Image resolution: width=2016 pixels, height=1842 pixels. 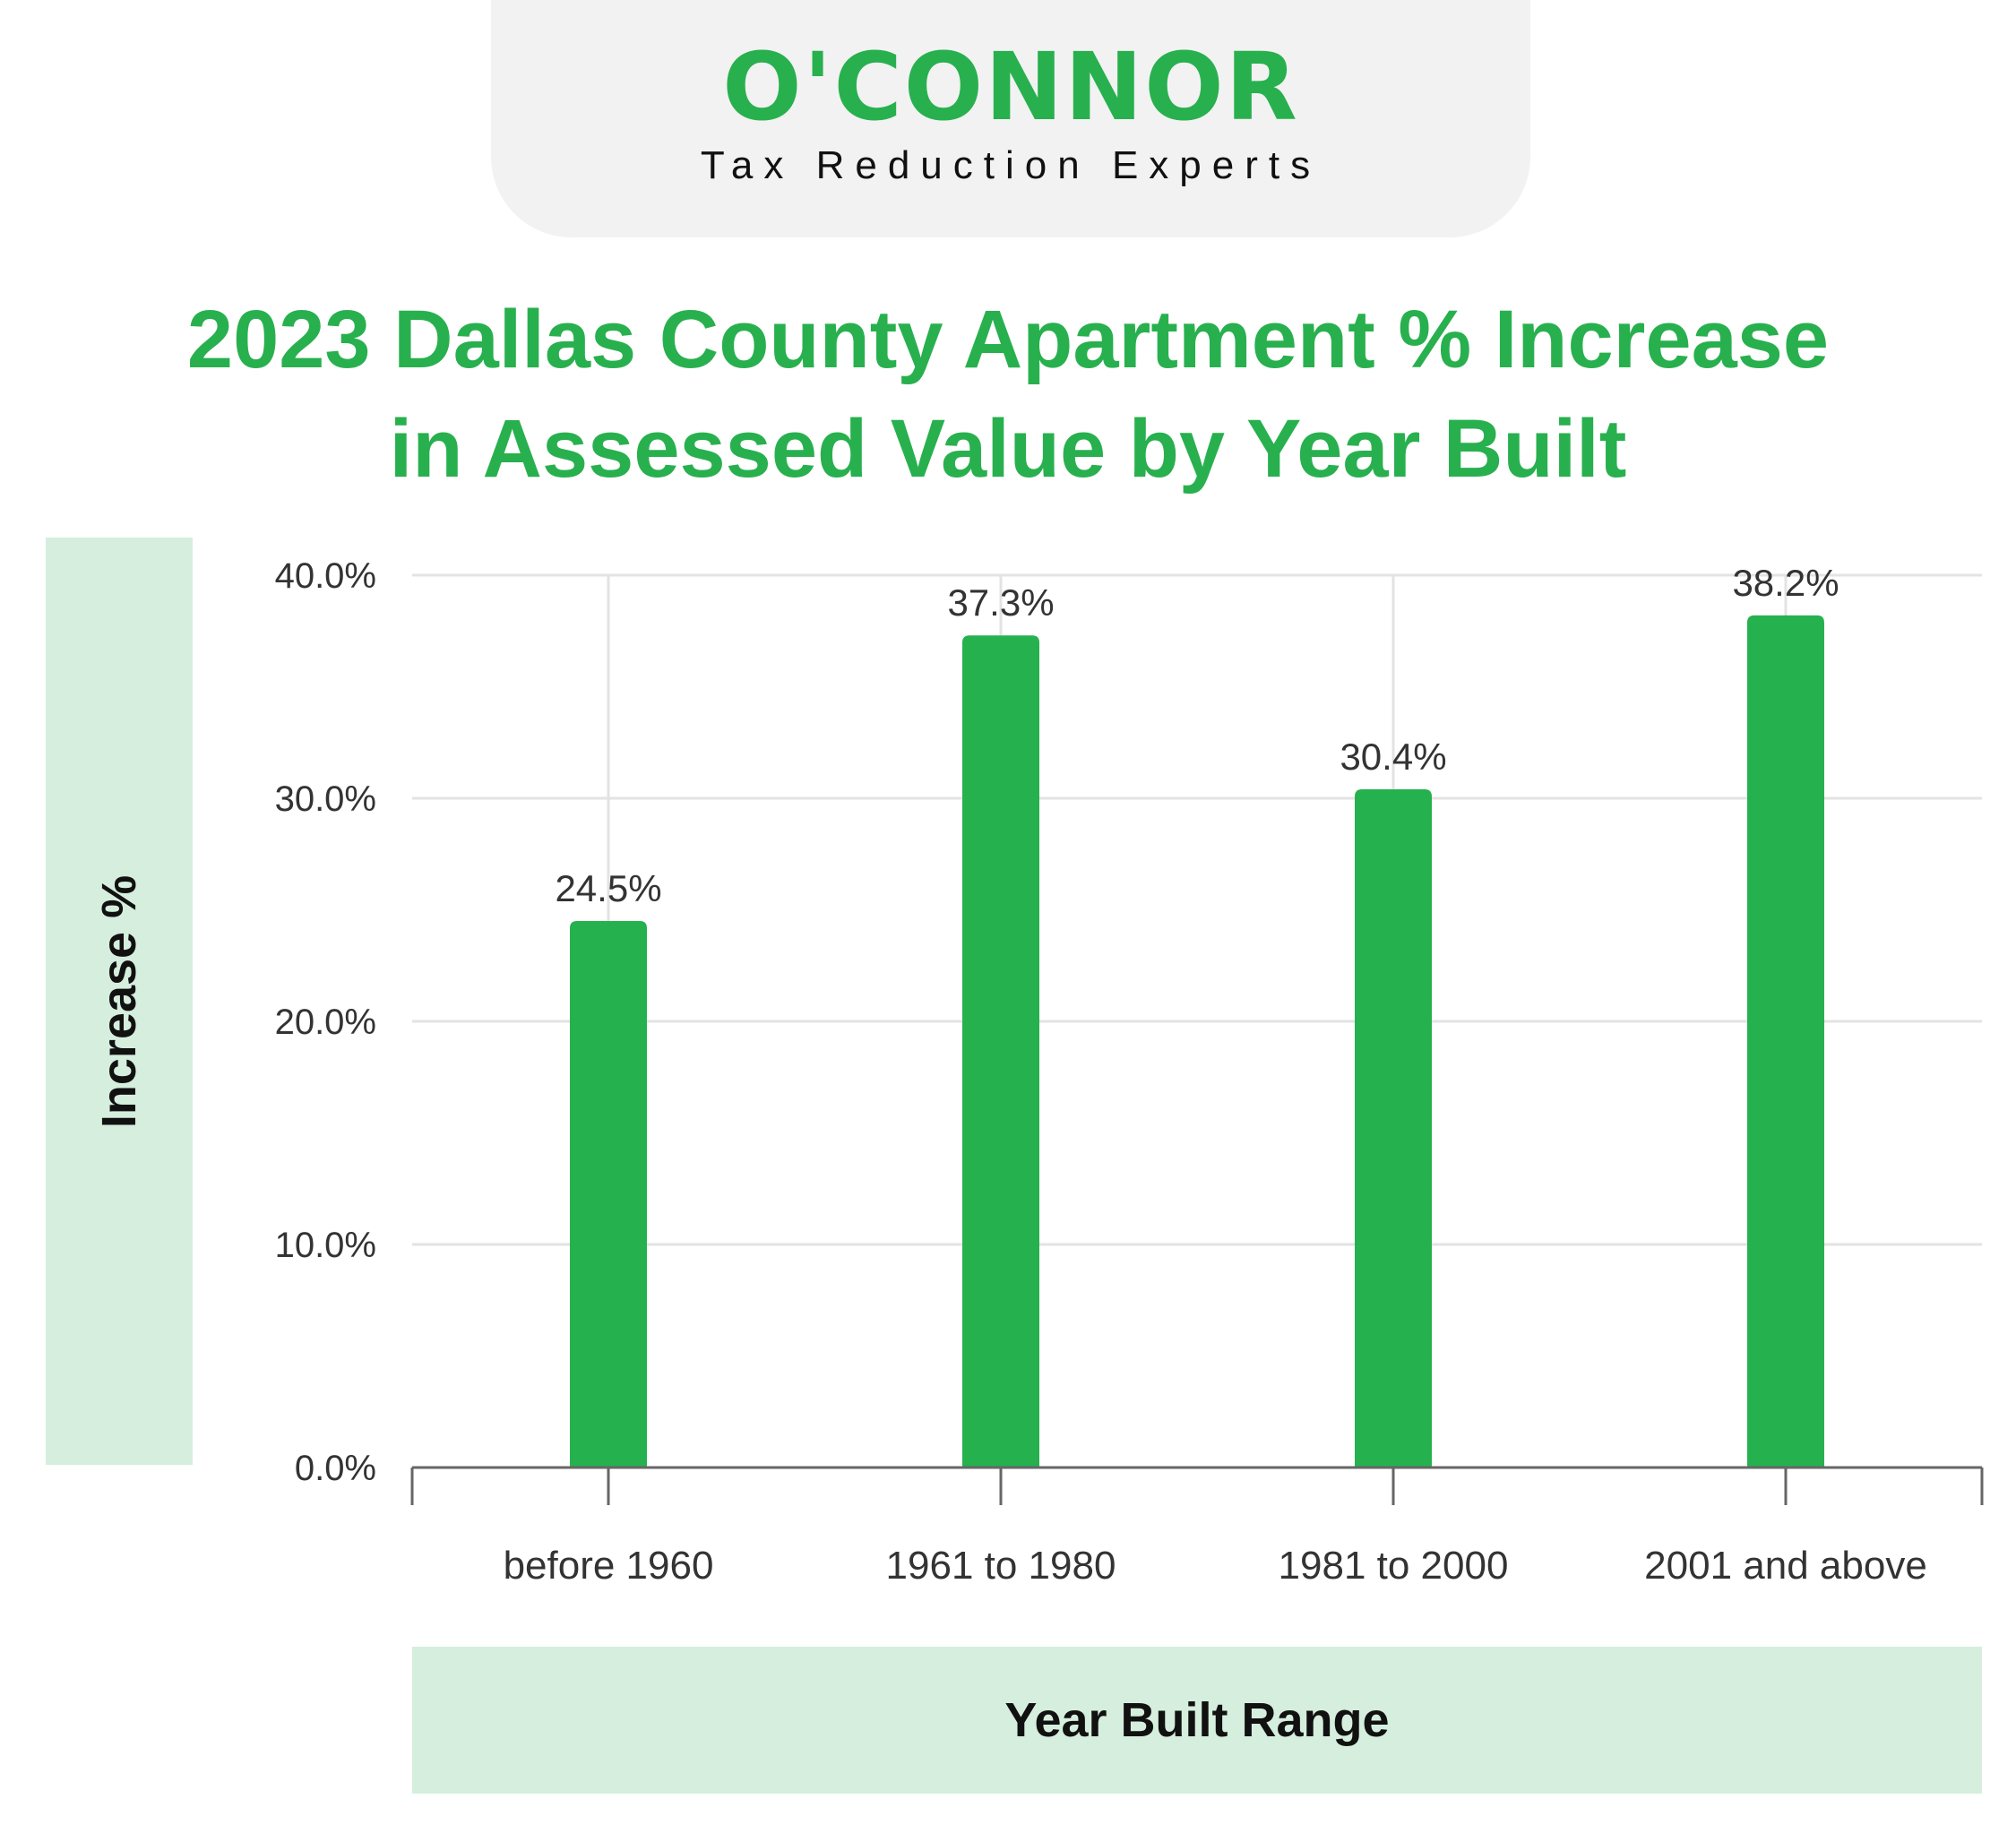 I want to click on data-label: 37.3%, so click(x=1000, y=603).